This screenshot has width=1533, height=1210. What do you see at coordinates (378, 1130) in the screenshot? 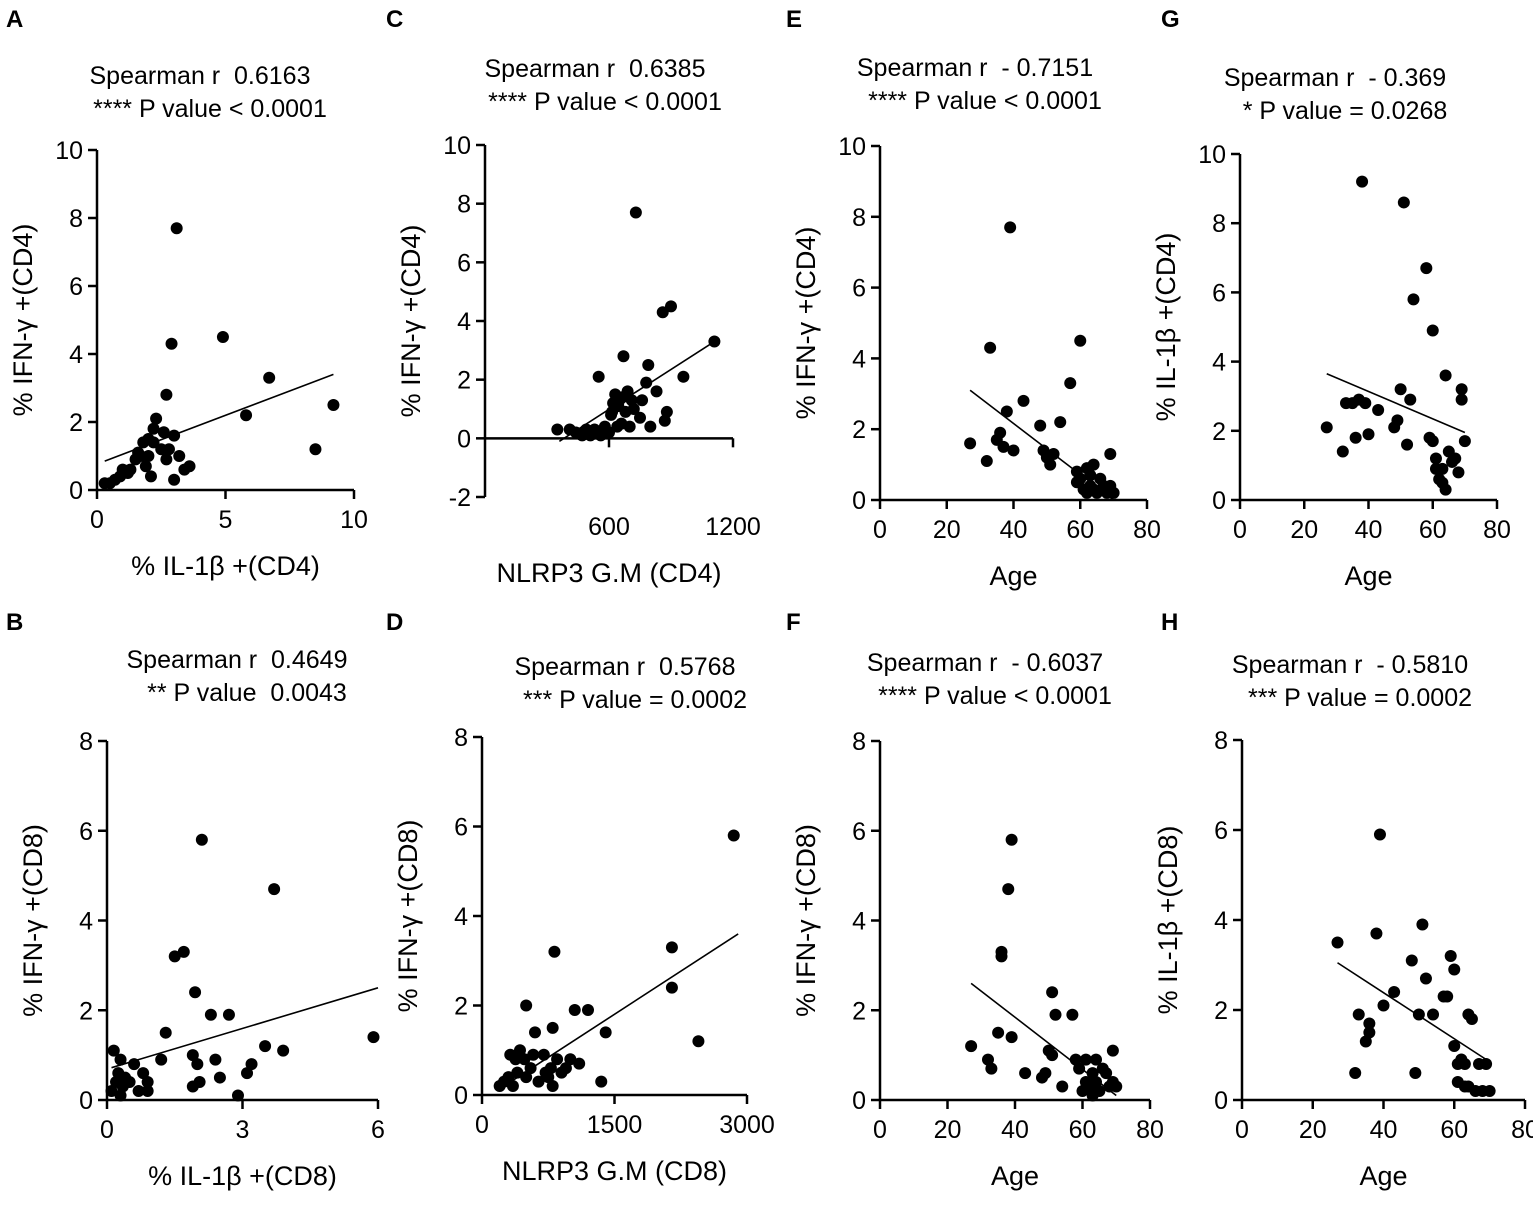
I see `x-tick-label: 6` at bounding box center [378, 1130].